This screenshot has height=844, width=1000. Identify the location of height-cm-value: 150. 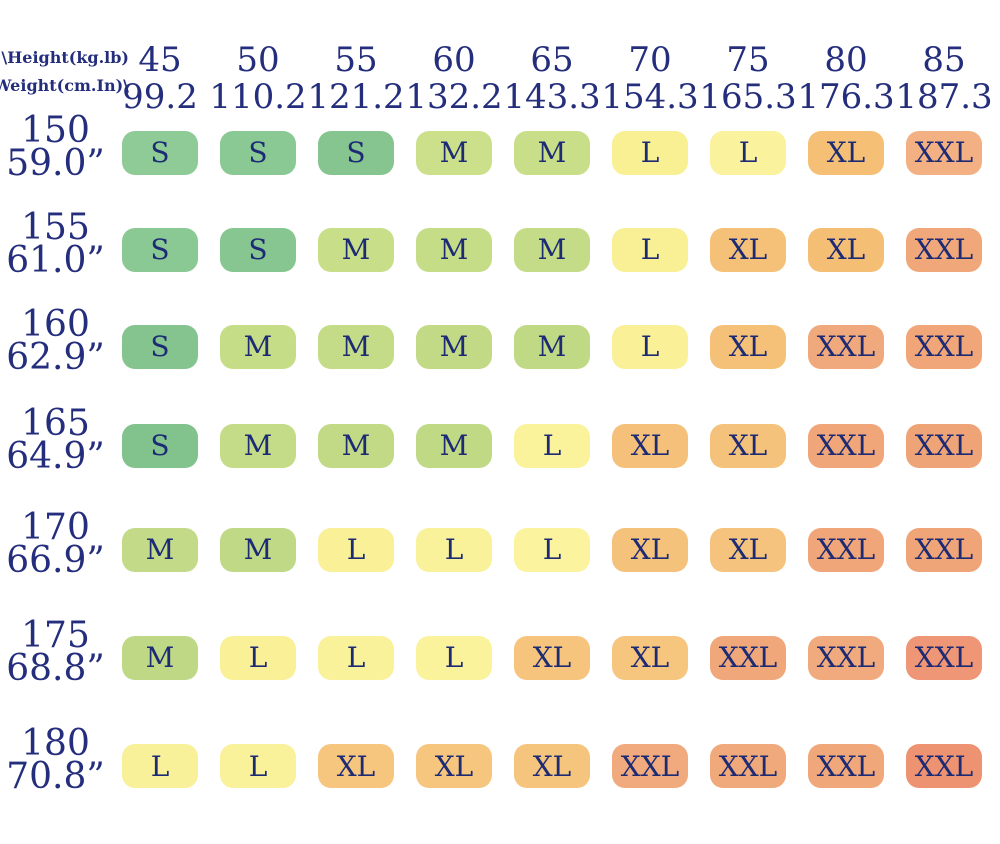
(55, 130).